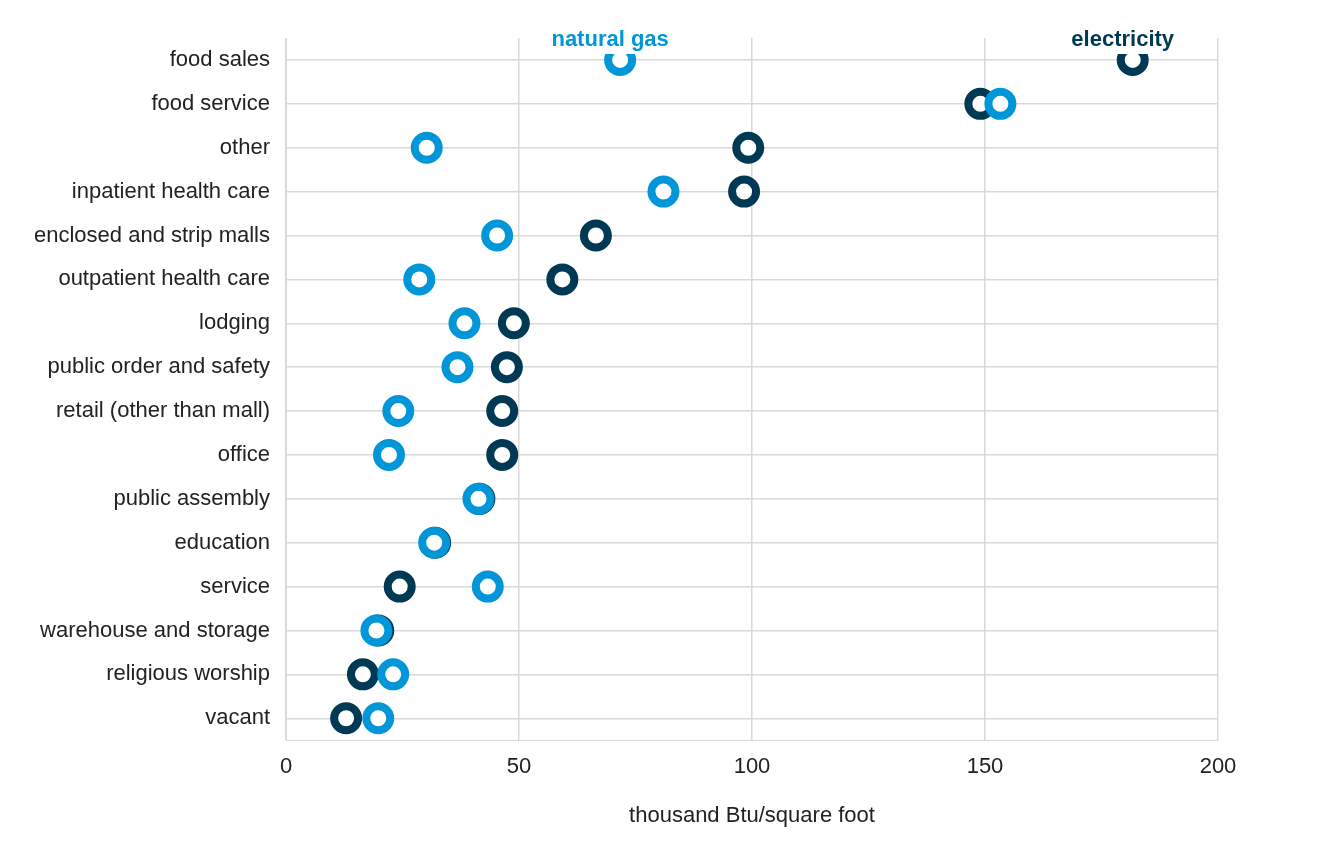 This screenshot has width=1317, height=843. I want to click on y-tick-label: outpatient health care, so click(164, 278).